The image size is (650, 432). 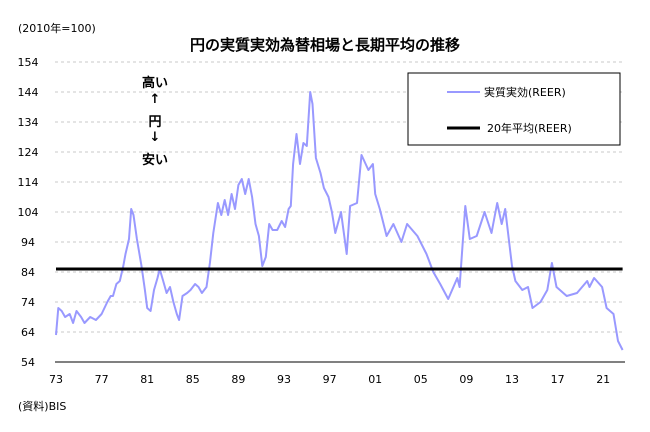 What do you see at coordinates (42, 406) in the screenshot?
I see `source-note: (資料)BIS` at bounding box center [42, 406].